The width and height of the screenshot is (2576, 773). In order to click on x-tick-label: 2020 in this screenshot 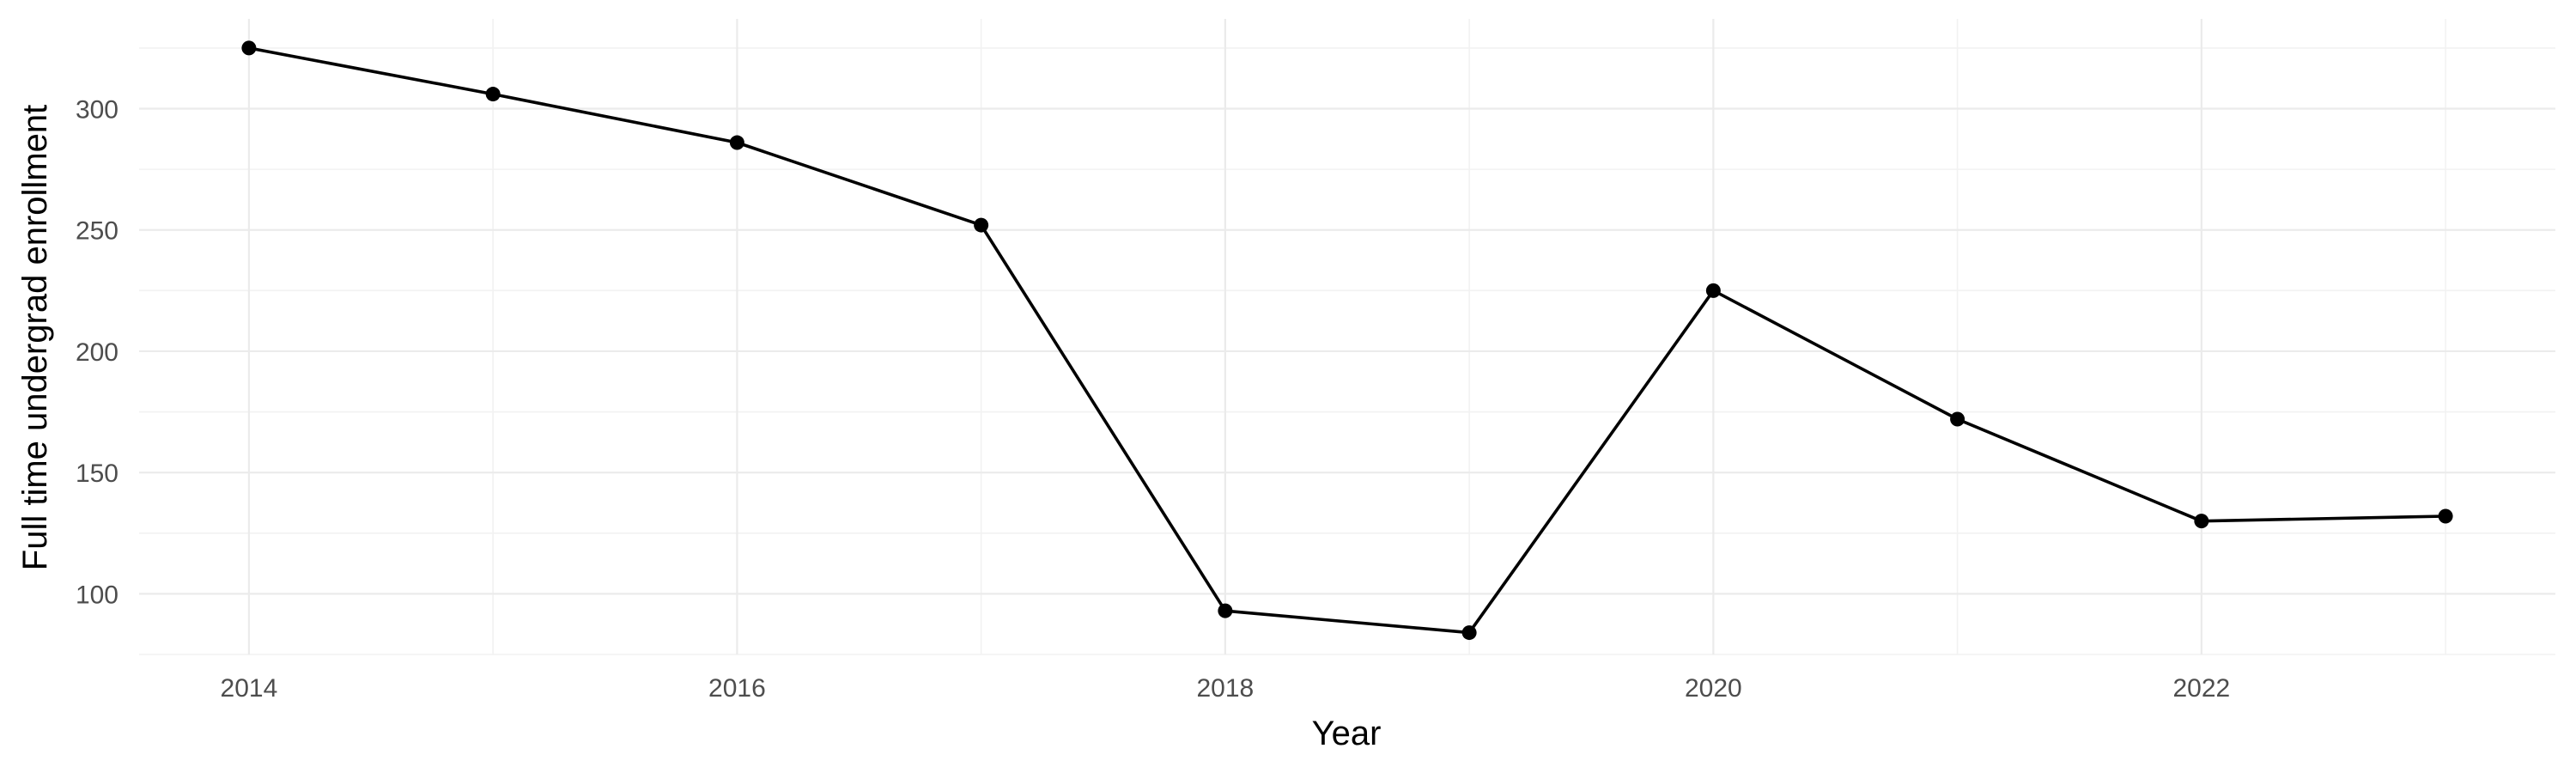, I will do `click(1714, 688)`.